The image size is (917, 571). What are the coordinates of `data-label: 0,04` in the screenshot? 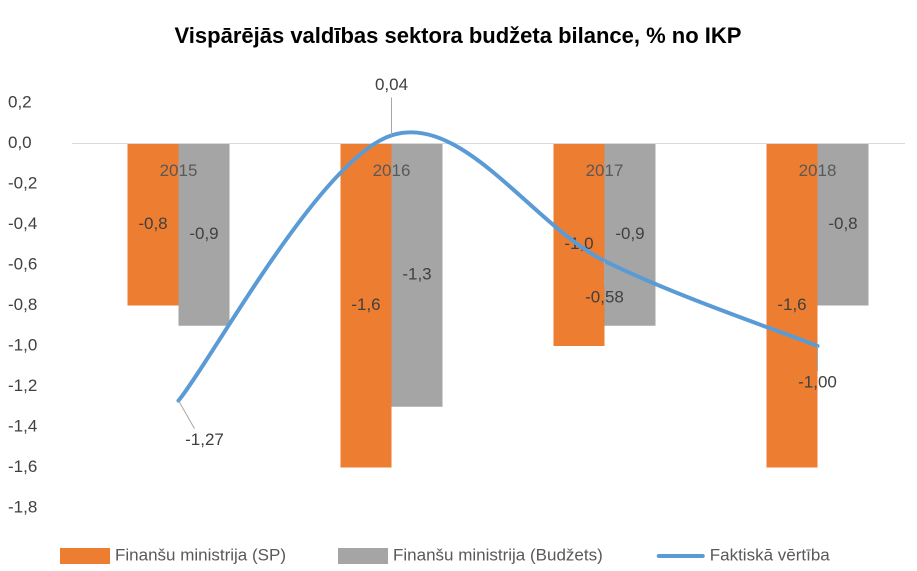 It's located at (391, 84).